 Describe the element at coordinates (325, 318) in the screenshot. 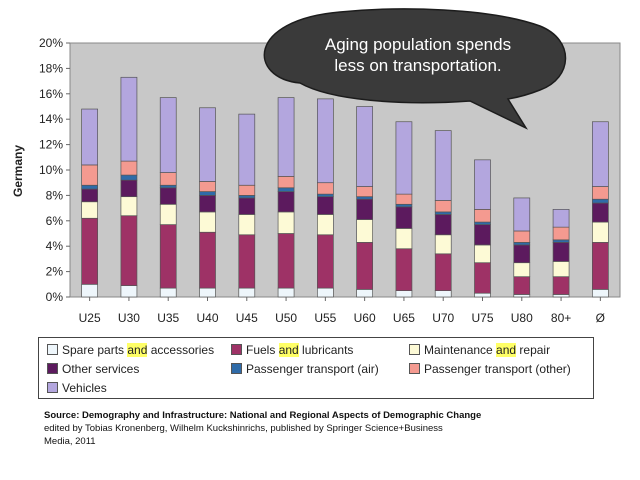

I see `x-tick-label: U55` at that location.